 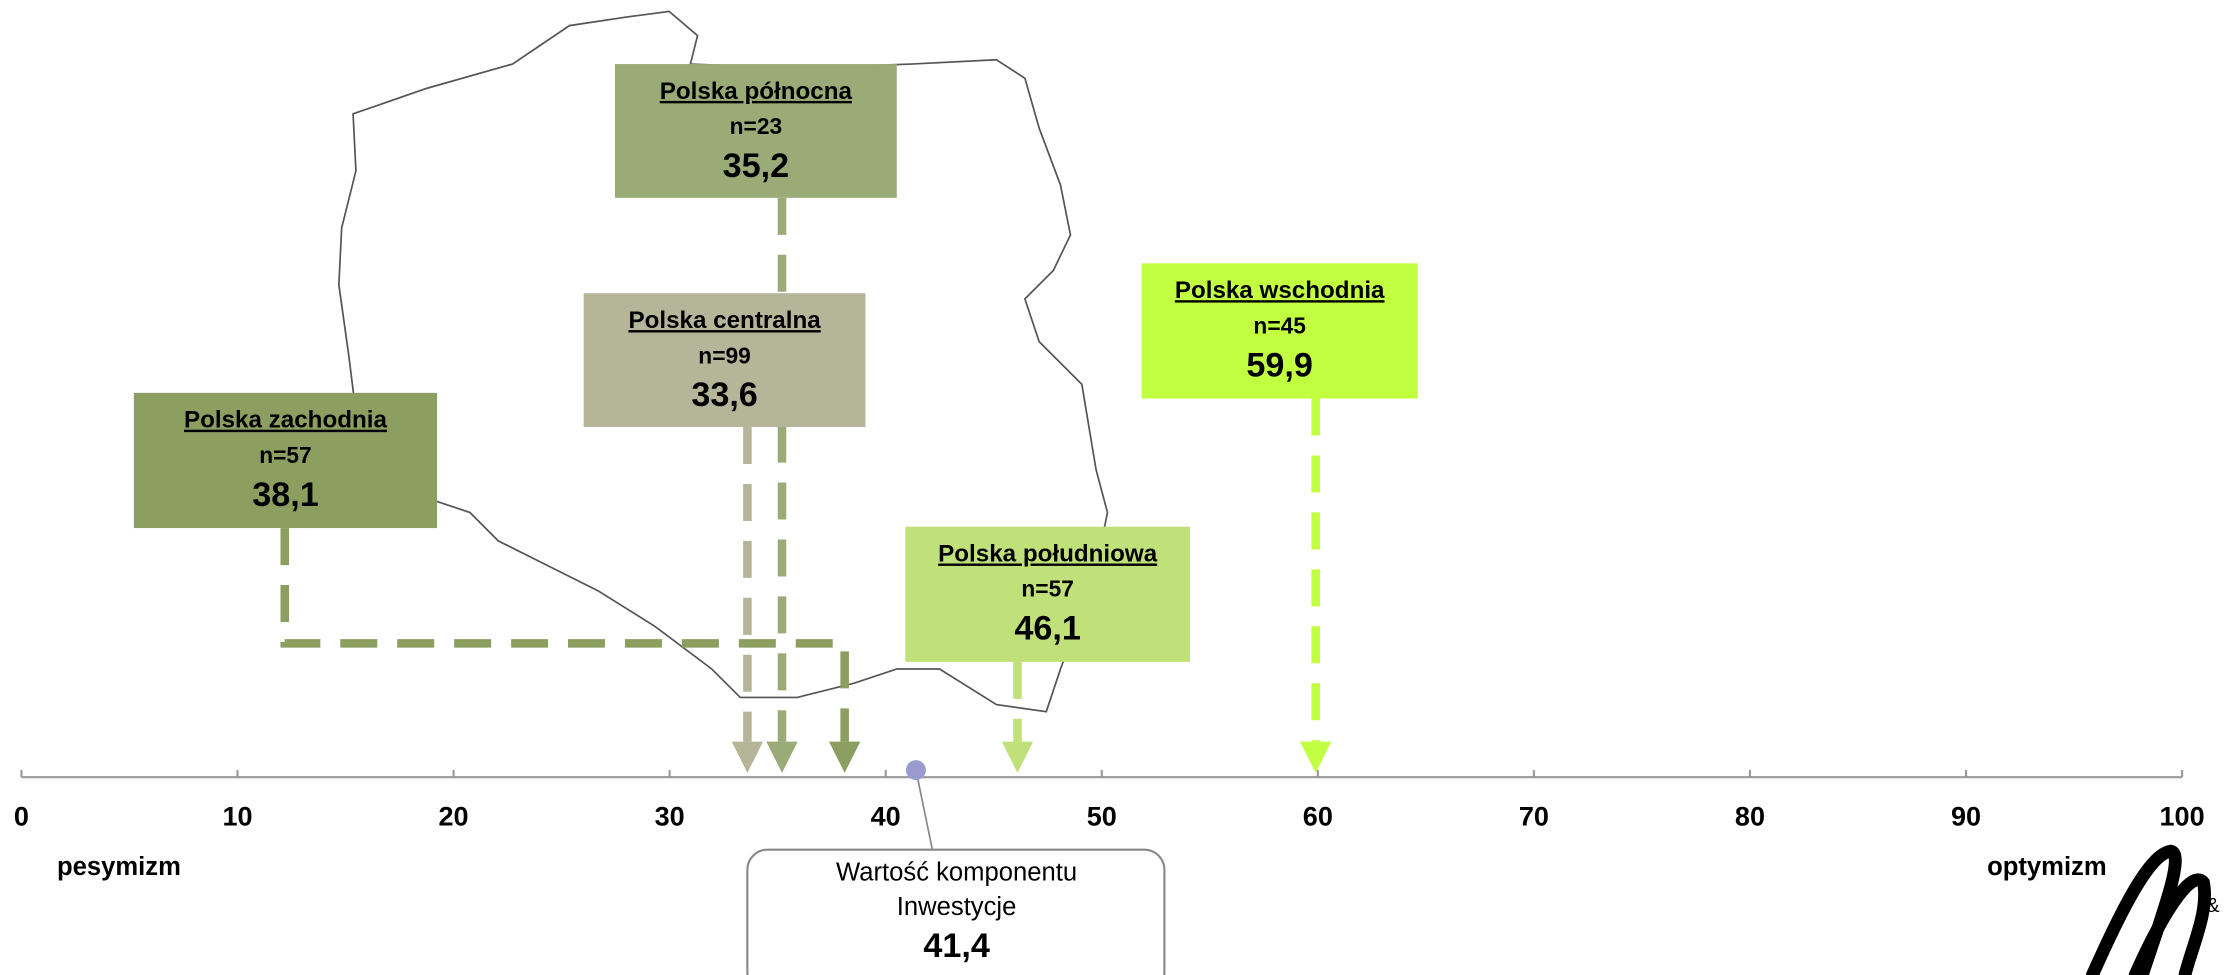 What do you see at coordinates (1047, 629) in the screenshot?
I see `region-value: 46,1` at bounding box center [1047, 629].